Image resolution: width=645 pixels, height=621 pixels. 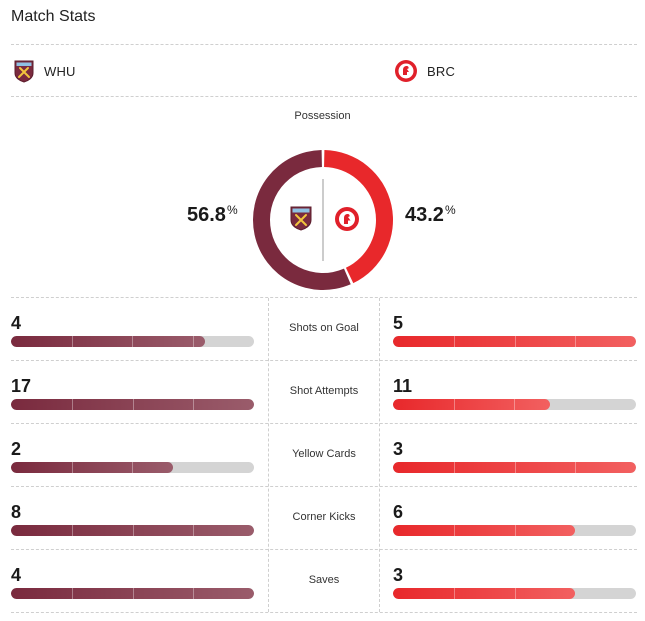 I want to click on away-stat-value: 11, so click(x=403, y=386).